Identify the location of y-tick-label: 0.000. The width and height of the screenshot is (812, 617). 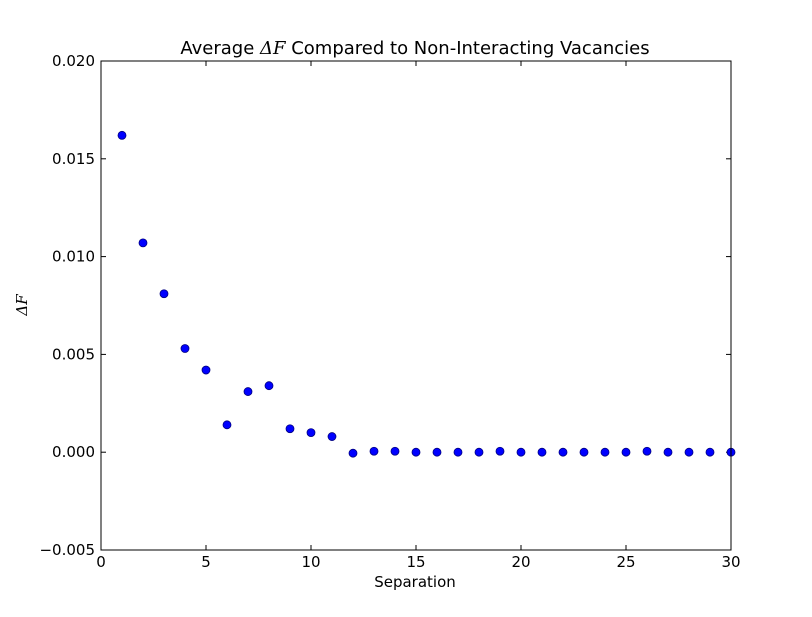
(73, 452).